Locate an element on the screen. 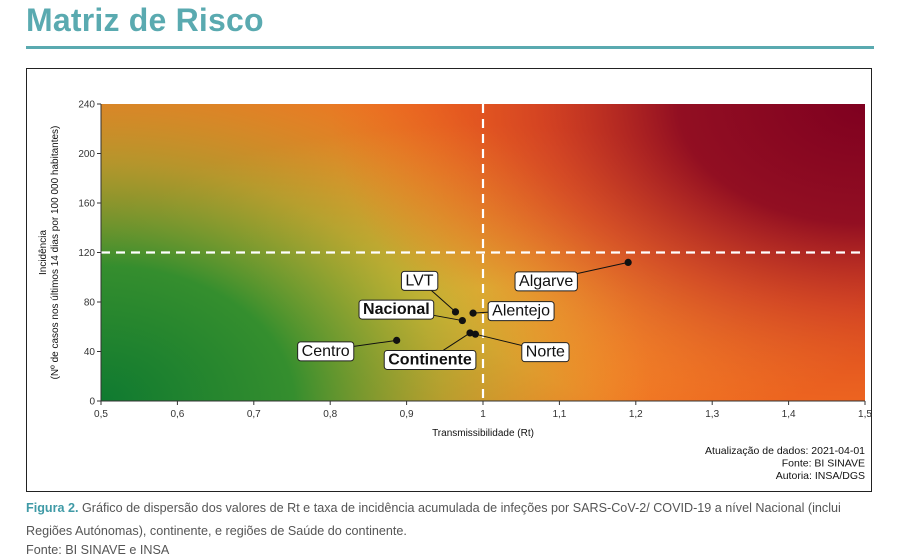  point-label: Alentejo is located at coordinates (521, 311).